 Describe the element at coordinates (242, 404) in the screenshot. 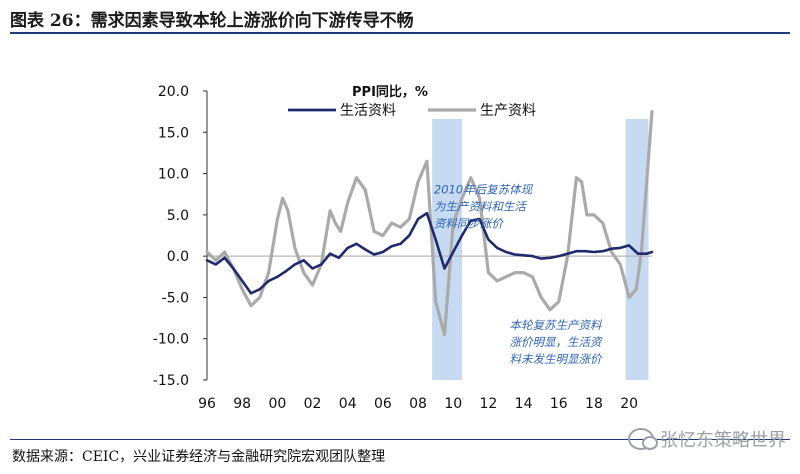

I see `x-tick-label: 98` at that location.